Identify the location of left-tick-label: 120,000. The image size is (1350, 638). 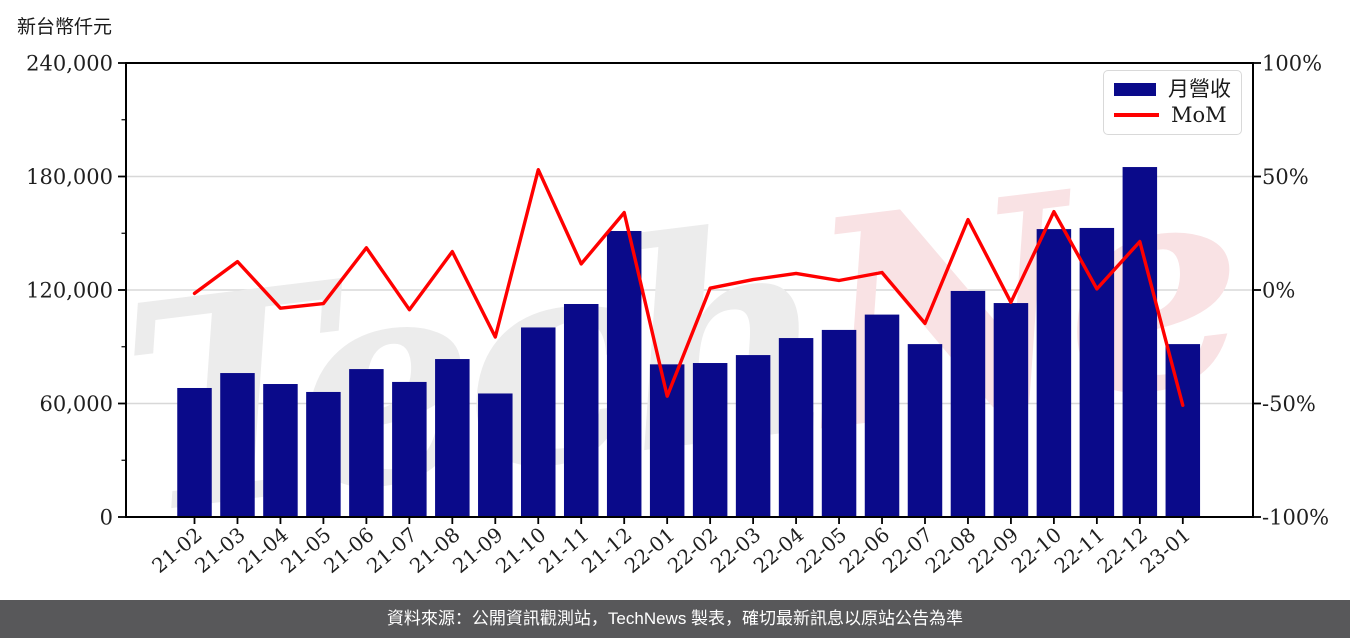
(69, 291).